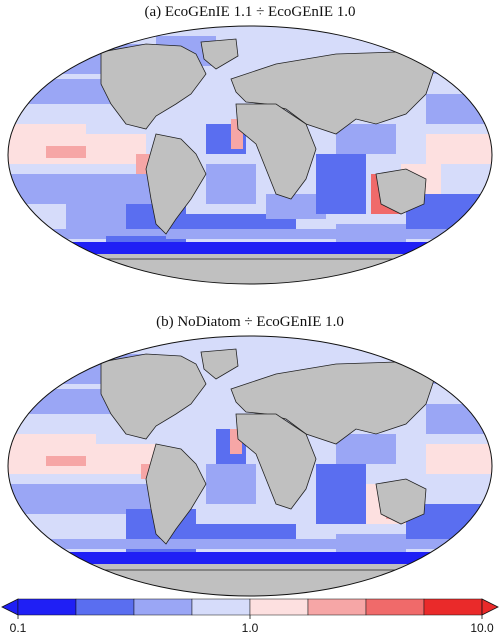  Describe the element at coordinates (10, 607) in the screenshot. I see `colorbar-under-arrow` at that location.